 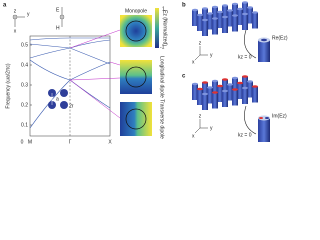 I want to click on colorbar-title: Ez (Normalized), so click(x=165, y=28).